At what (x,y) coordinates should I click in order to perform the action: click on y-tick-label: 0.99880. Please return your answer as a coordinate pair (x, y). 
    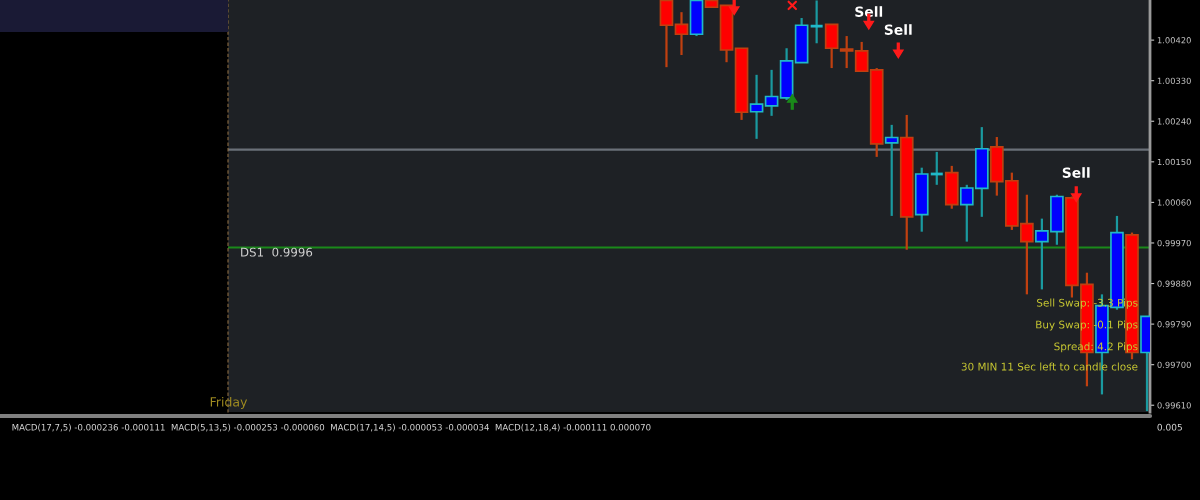
    Looking at the image, I should click on (1174, 283).